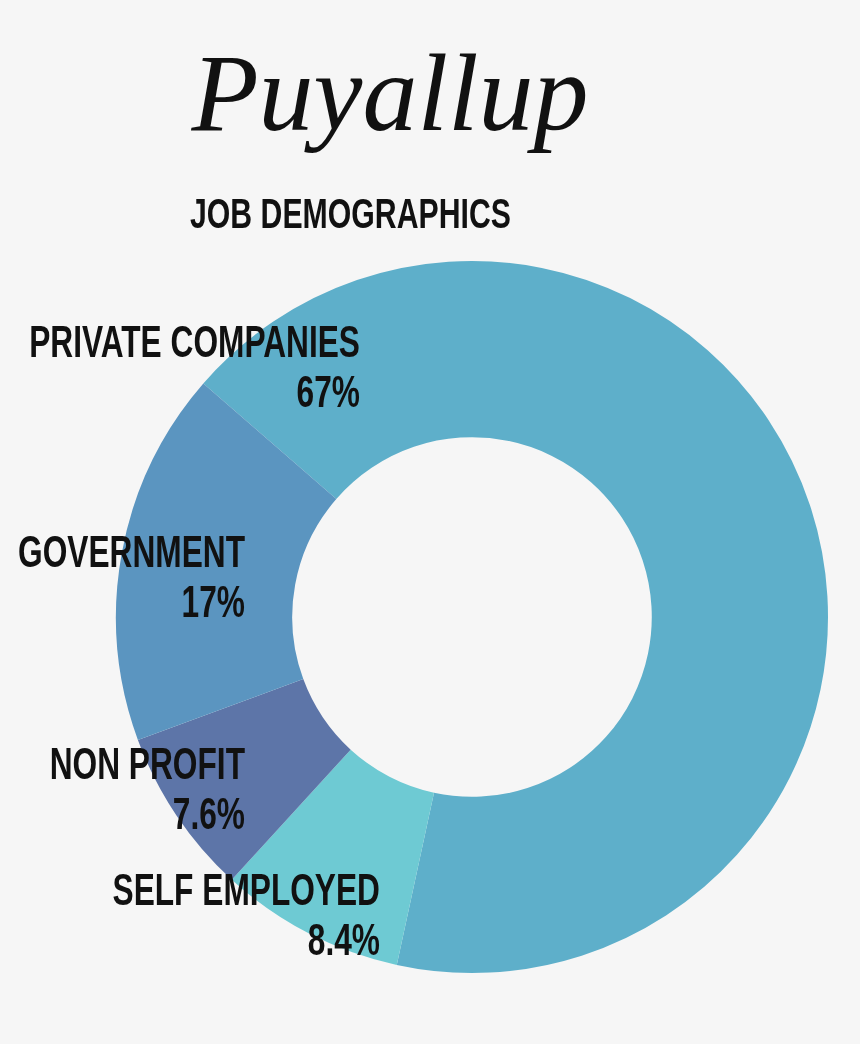 The width and height of the screenshot is (860, 1044). I want to click on chart-subtitle: JOB DEMOGRAPHICS, so click(350, 214).